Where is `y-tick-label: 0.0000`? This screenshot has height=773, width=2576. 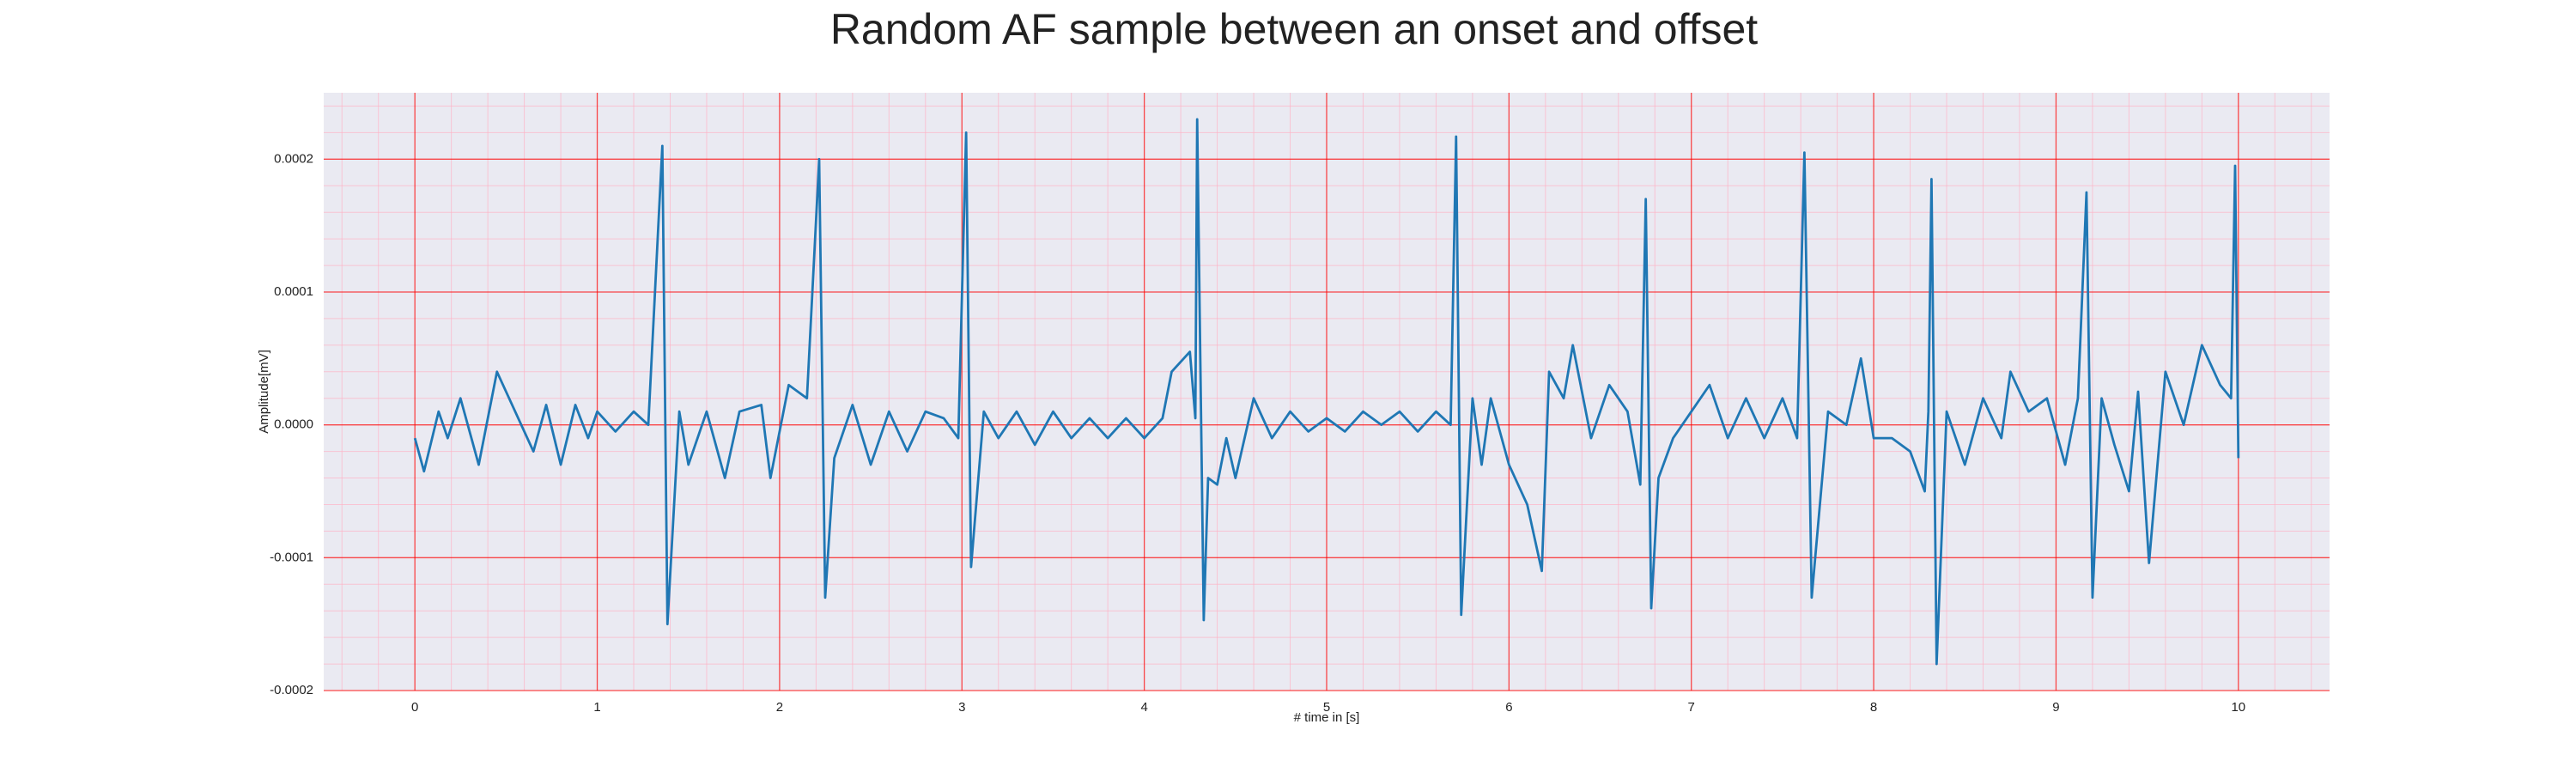
y-tick-label: 0.0000 is located at coordinates (293, 425).